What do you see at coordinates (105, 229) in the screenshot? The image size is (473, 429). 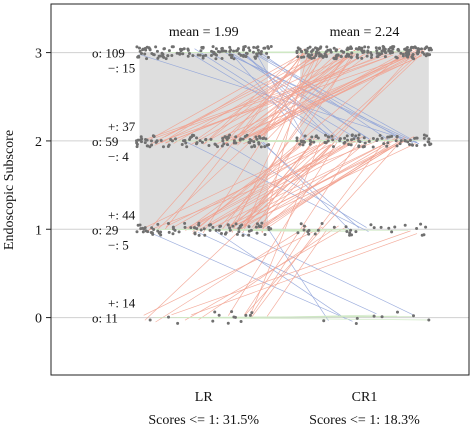 I see `count-label: o: 29` at bounding box center [105, 229].